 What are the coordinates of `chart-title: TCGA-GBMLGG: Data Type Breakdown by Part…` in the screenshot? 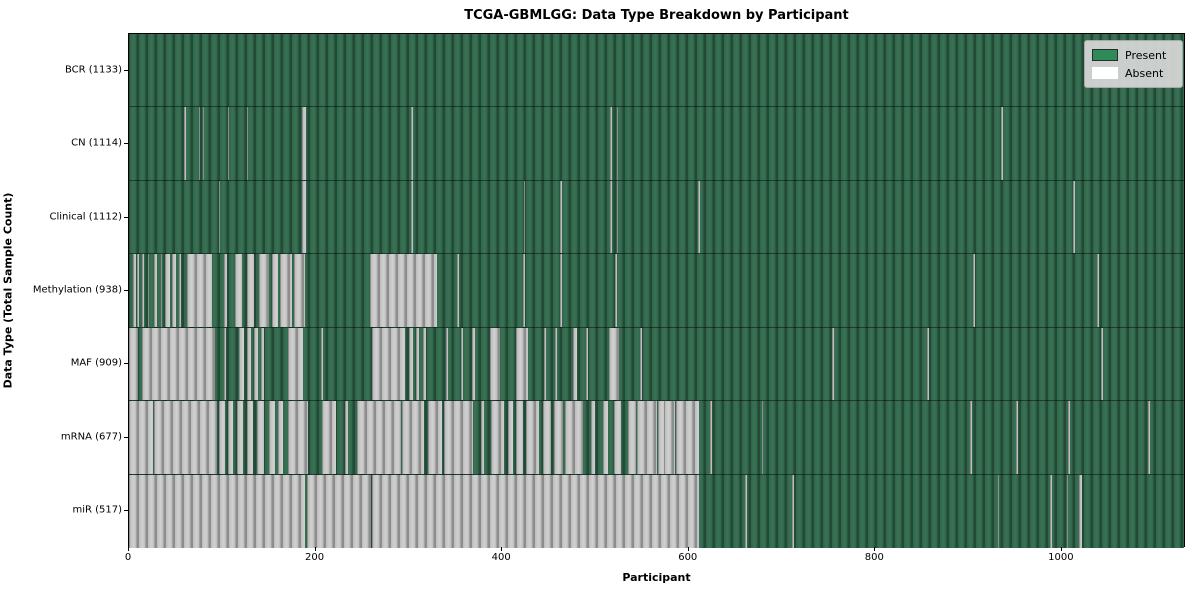 It's located at (656, 15).